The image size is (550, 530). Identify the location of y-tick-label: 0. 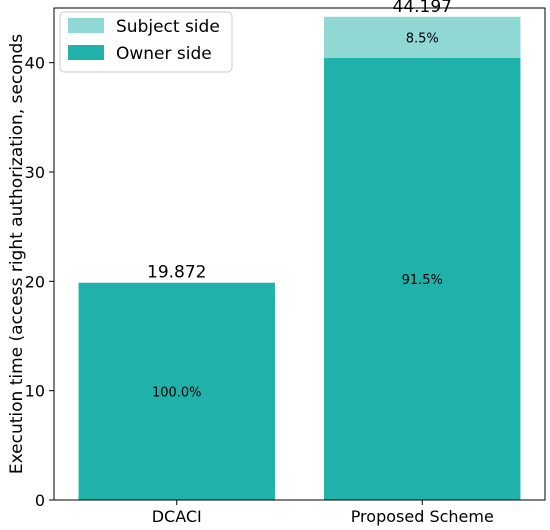
(40, 500).